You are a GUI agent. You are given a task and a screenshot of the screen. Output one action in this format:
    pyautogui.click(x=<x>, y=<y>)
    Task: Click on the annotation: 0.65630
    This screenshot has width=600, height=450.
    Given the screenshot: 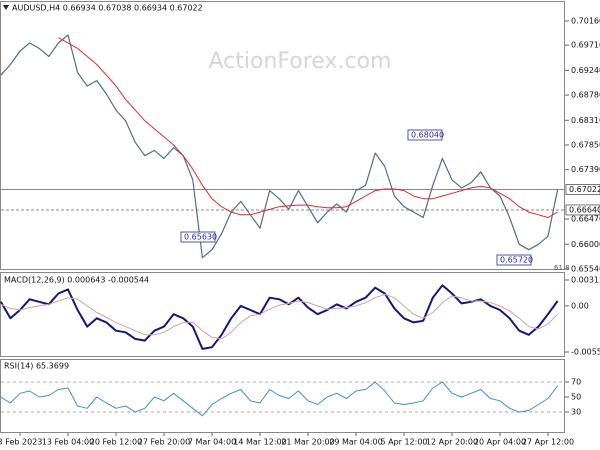 What is the action you would take?
    pyautogui.click(x=200, y=237)
    